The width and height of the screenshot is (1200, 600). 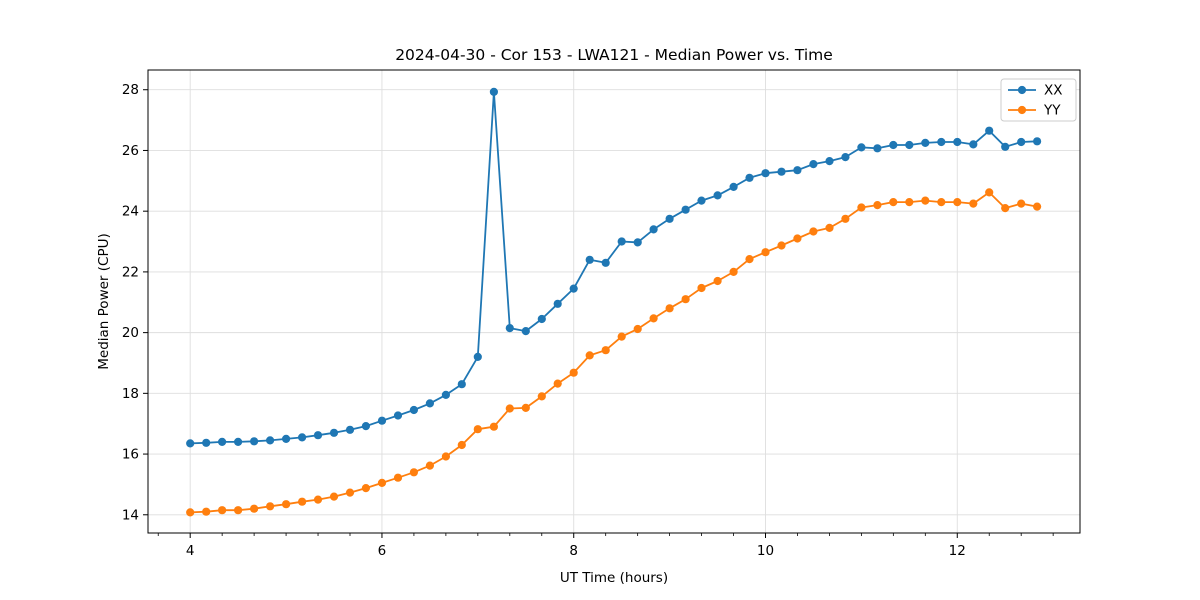 I want to click on legend-label: YY, so click(x=1052, y=111).